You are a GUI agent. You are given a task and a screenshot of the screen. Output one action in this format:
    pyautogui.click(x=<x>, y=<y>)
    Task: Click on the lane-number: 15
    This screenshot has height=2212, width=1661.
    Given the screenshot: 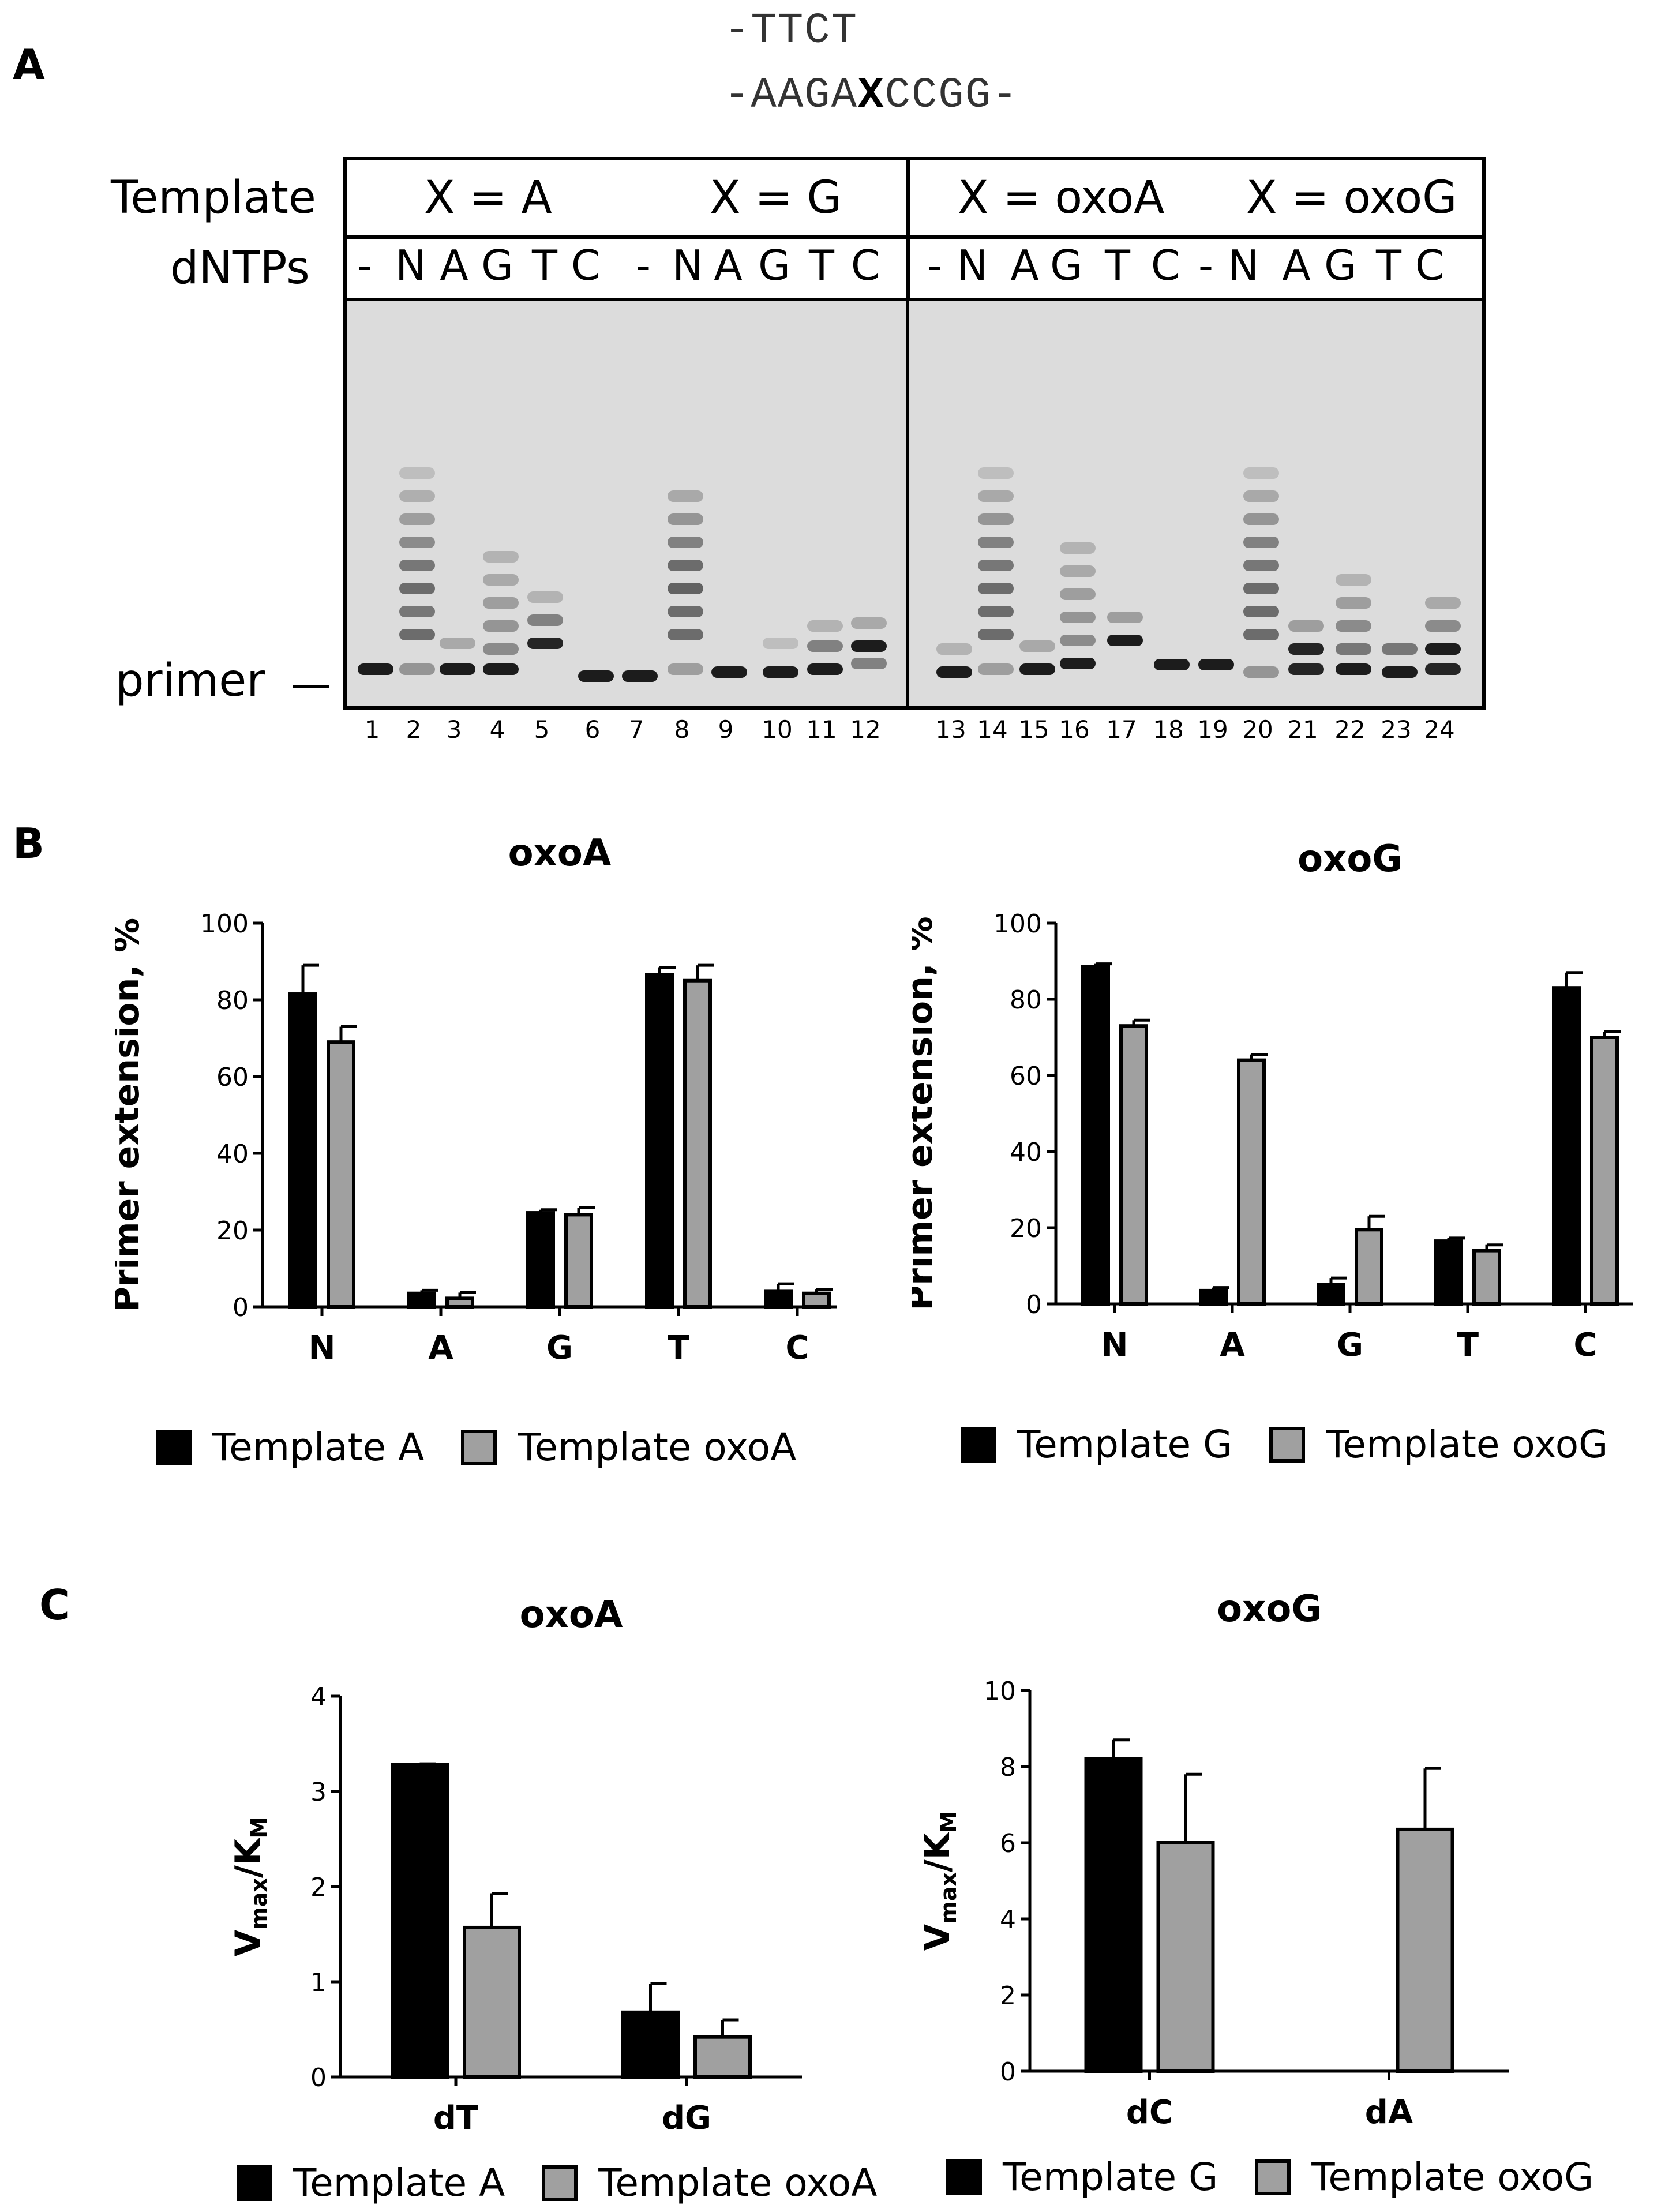 What is the action you would take?
    pyautogui.click(x=1033, y=729)
    